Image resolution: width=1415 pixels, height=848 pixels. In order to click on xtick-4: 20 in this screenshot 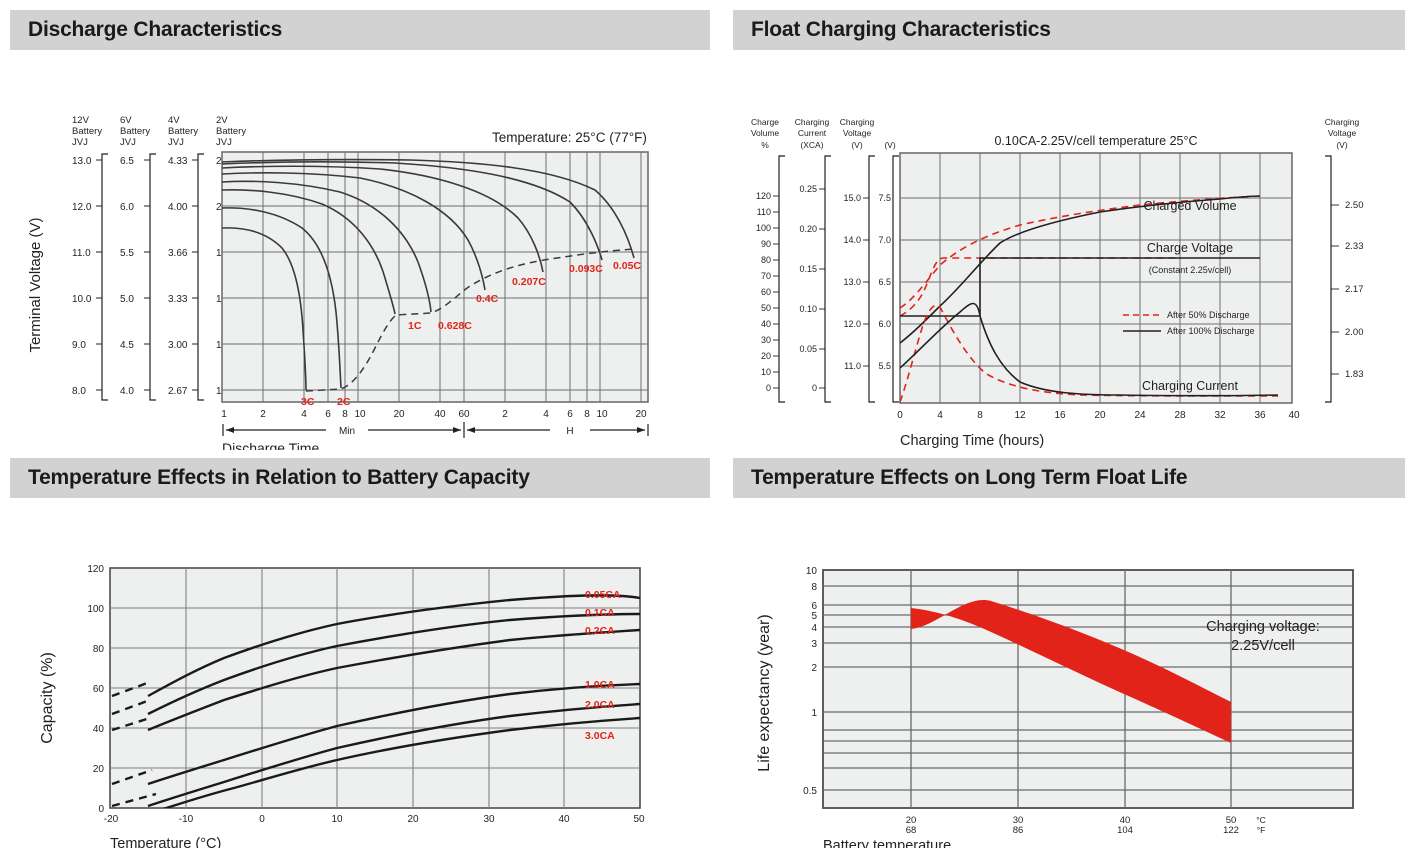, I will do `click(413, 819)`.